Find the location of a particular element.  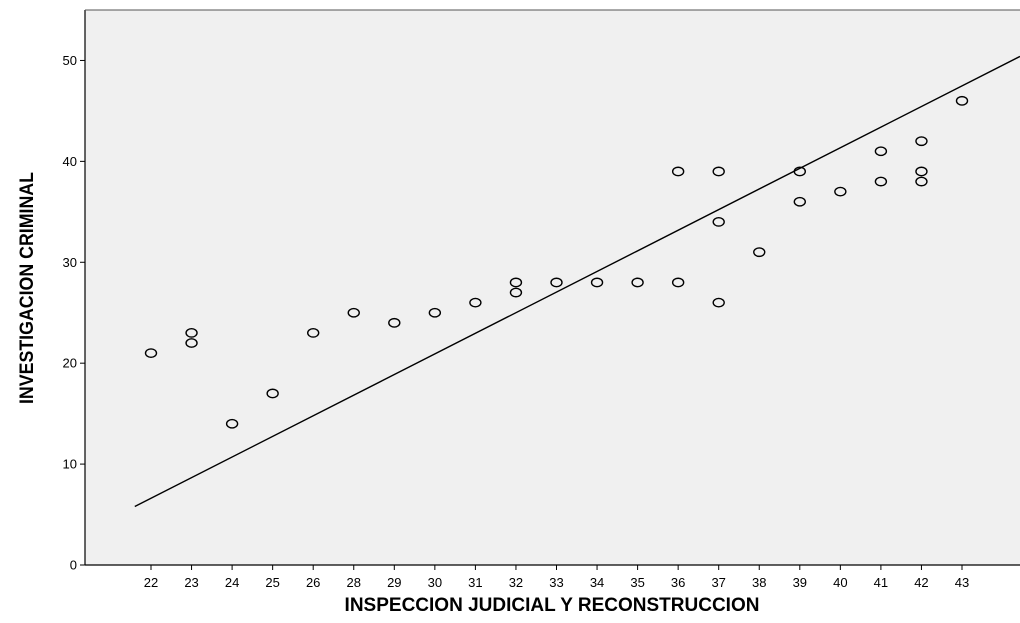

x-tick-label: 32 is located at coordinates (516, 582).